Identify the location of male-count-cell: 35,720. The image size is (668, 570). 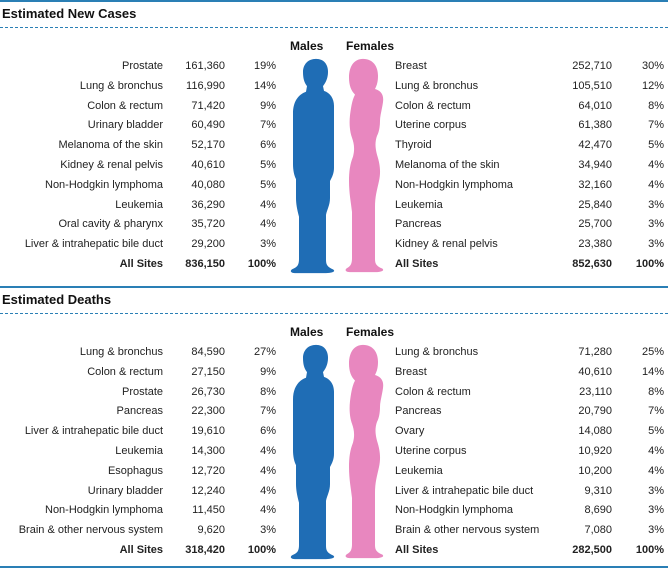
(208, 224).